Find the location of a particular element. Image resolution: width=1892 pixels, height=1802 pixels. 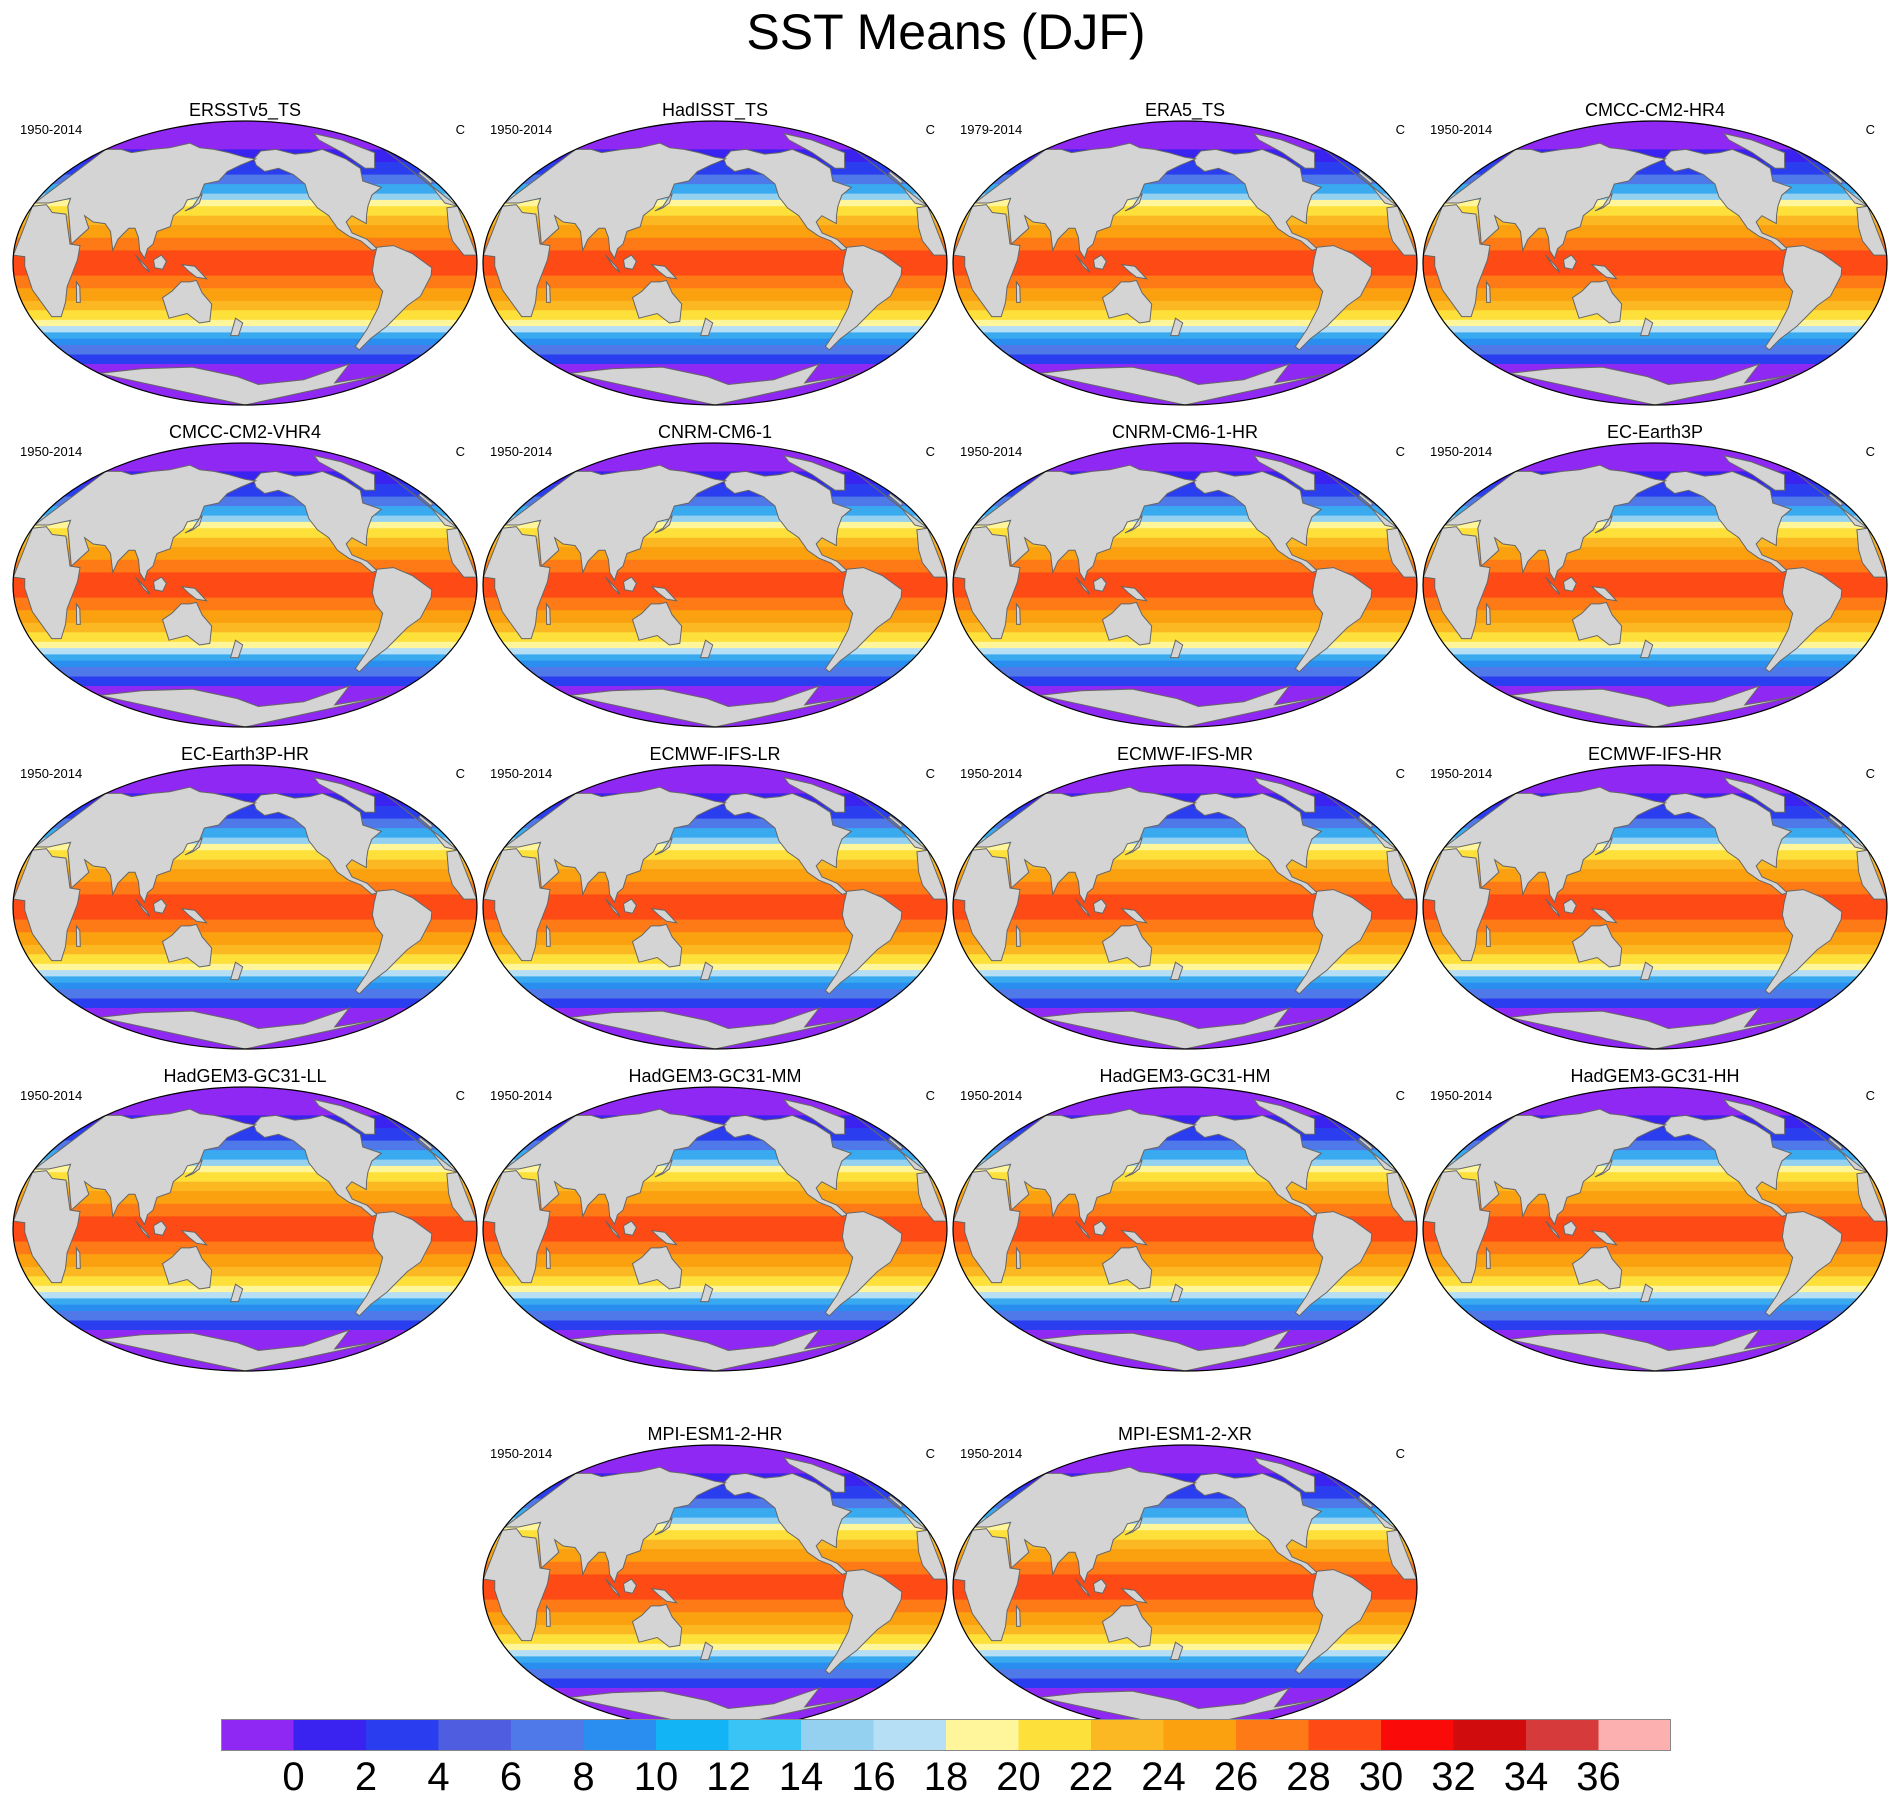

colorbar is located at coordinates (946, 1735).